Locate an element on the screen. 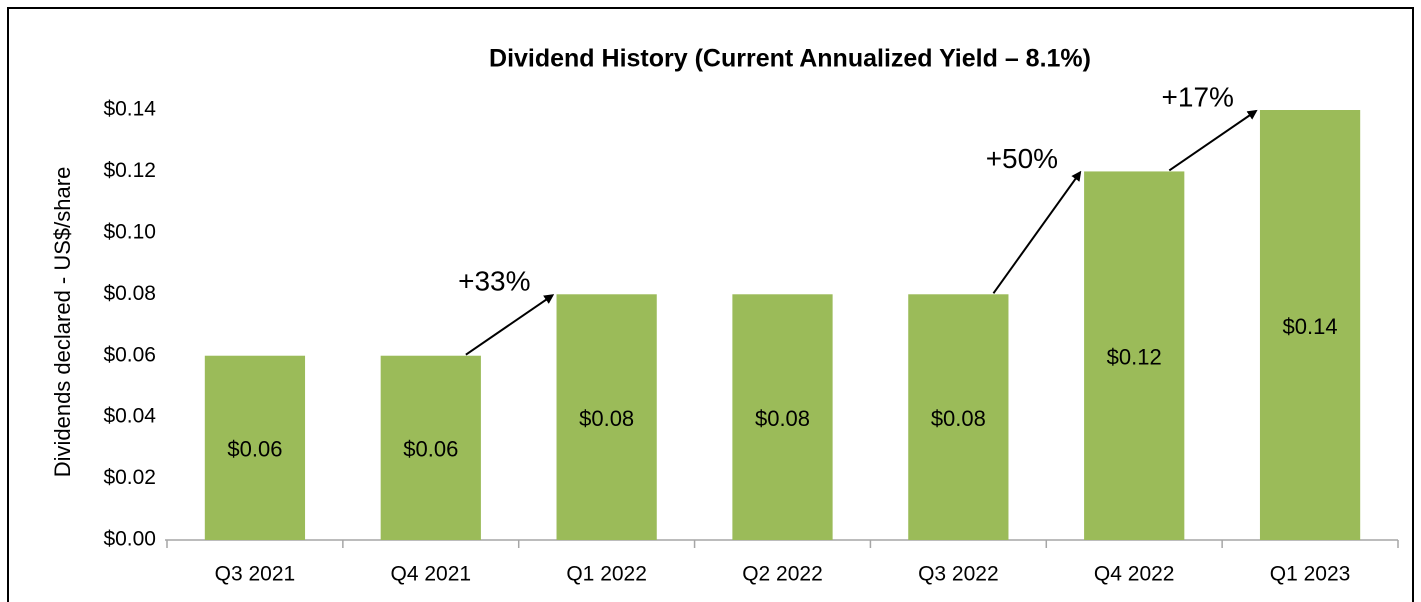  y-tick-label: $0.06 is located at coordinates (129, 354).